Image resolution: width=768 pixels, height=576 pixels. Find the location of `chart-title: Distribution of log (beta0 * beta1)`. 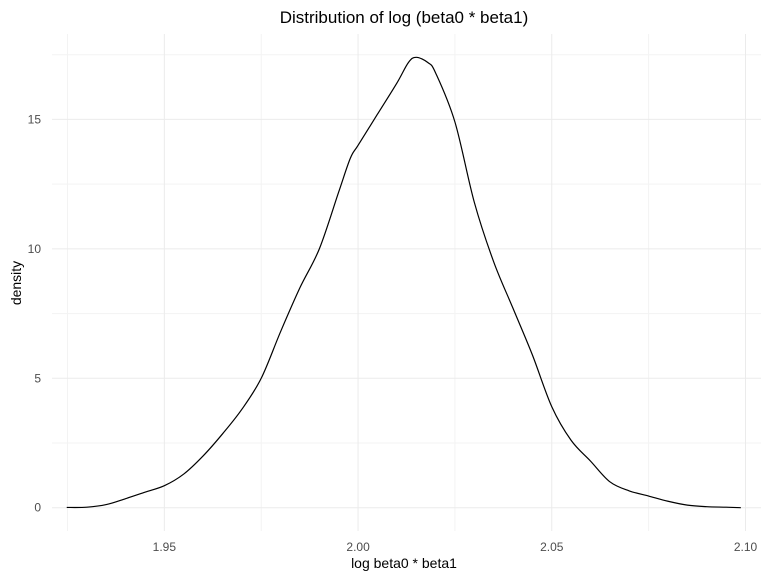

chart-title: Distribution of log (beta0 * beta1) is located at coordinates (404, 17).